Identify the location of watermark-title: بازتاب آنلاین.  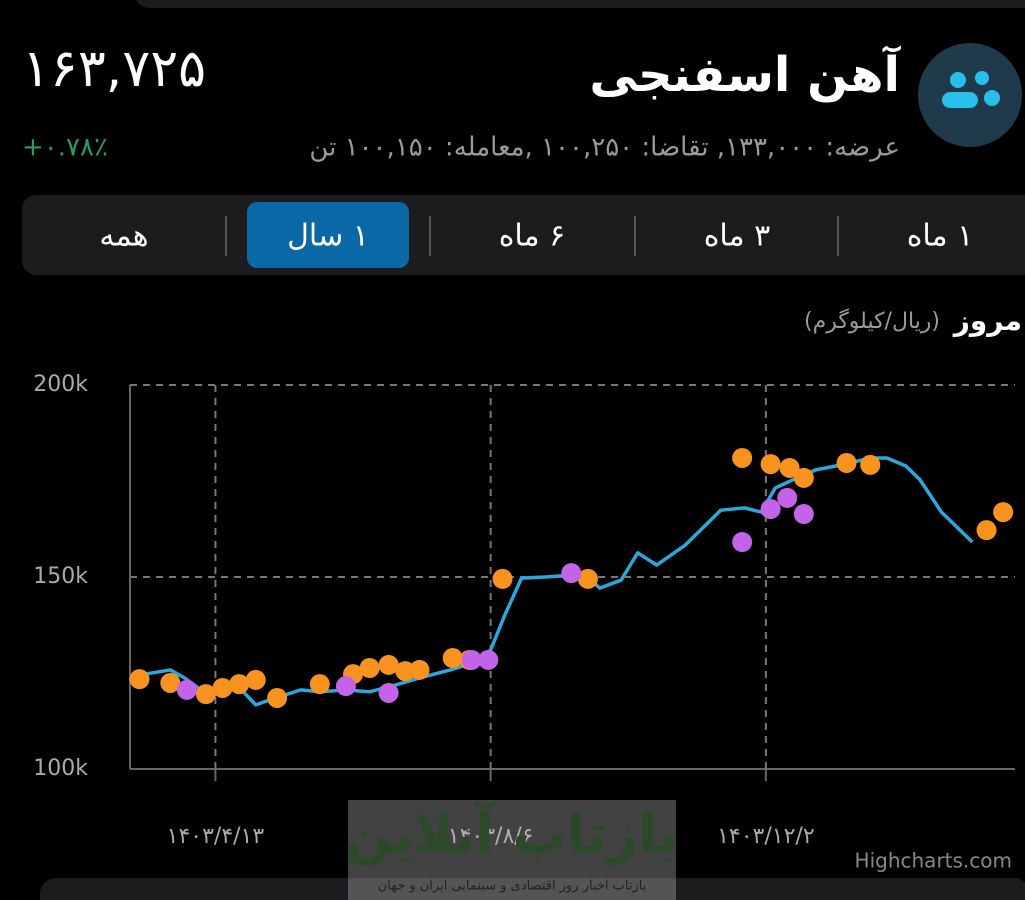
(512, 833).